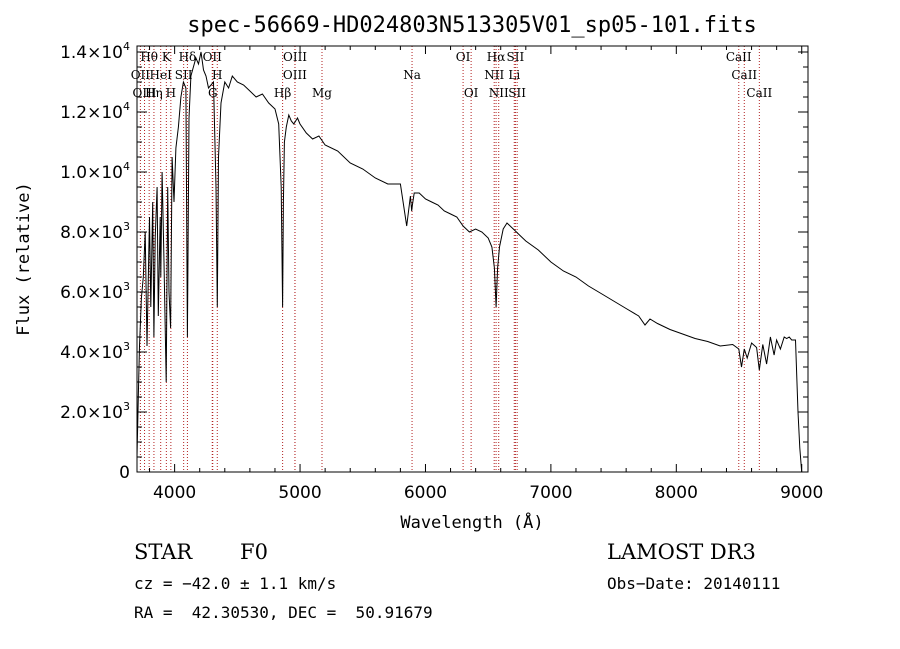 The height and width of the screenshot is (649, 900). I want to click on y-axis-label: Flux (relative), so click(24, 259).